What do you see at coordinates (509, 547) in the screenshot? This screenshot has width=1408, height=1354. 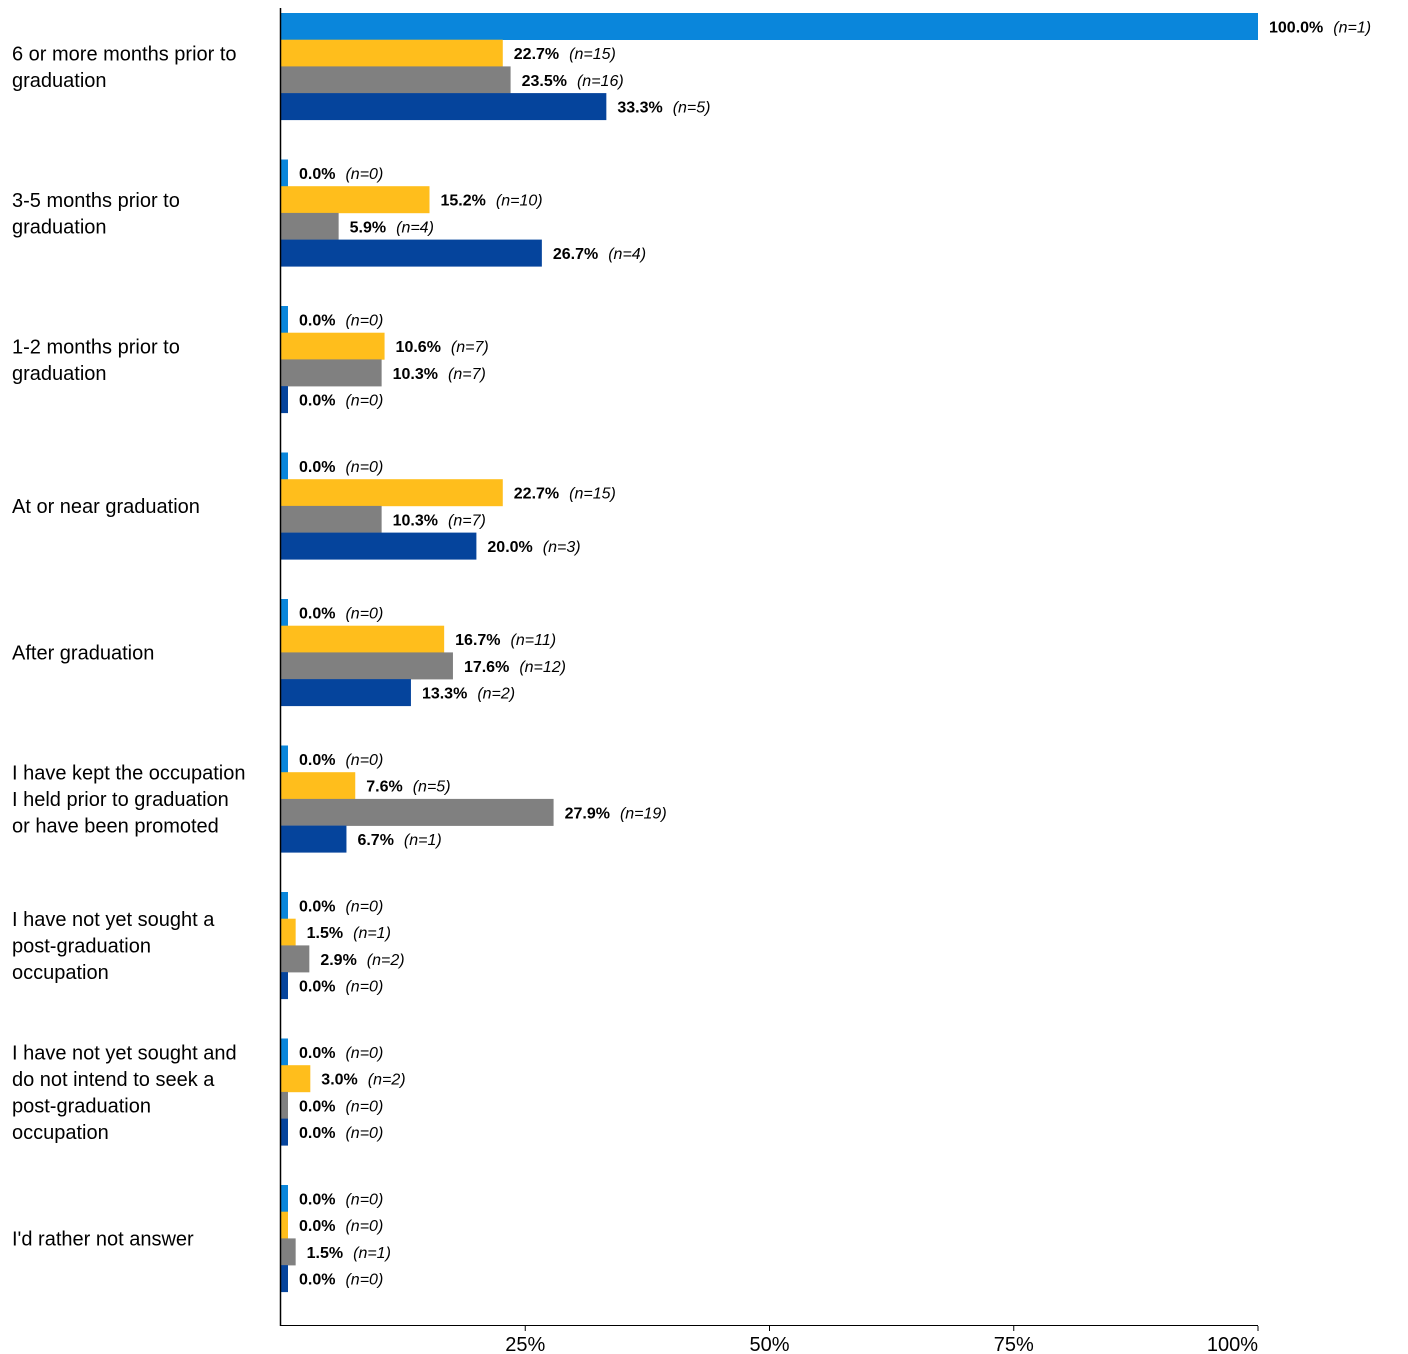 I see `bar-value-label: 20.0%` at bounding box center [509, 547].